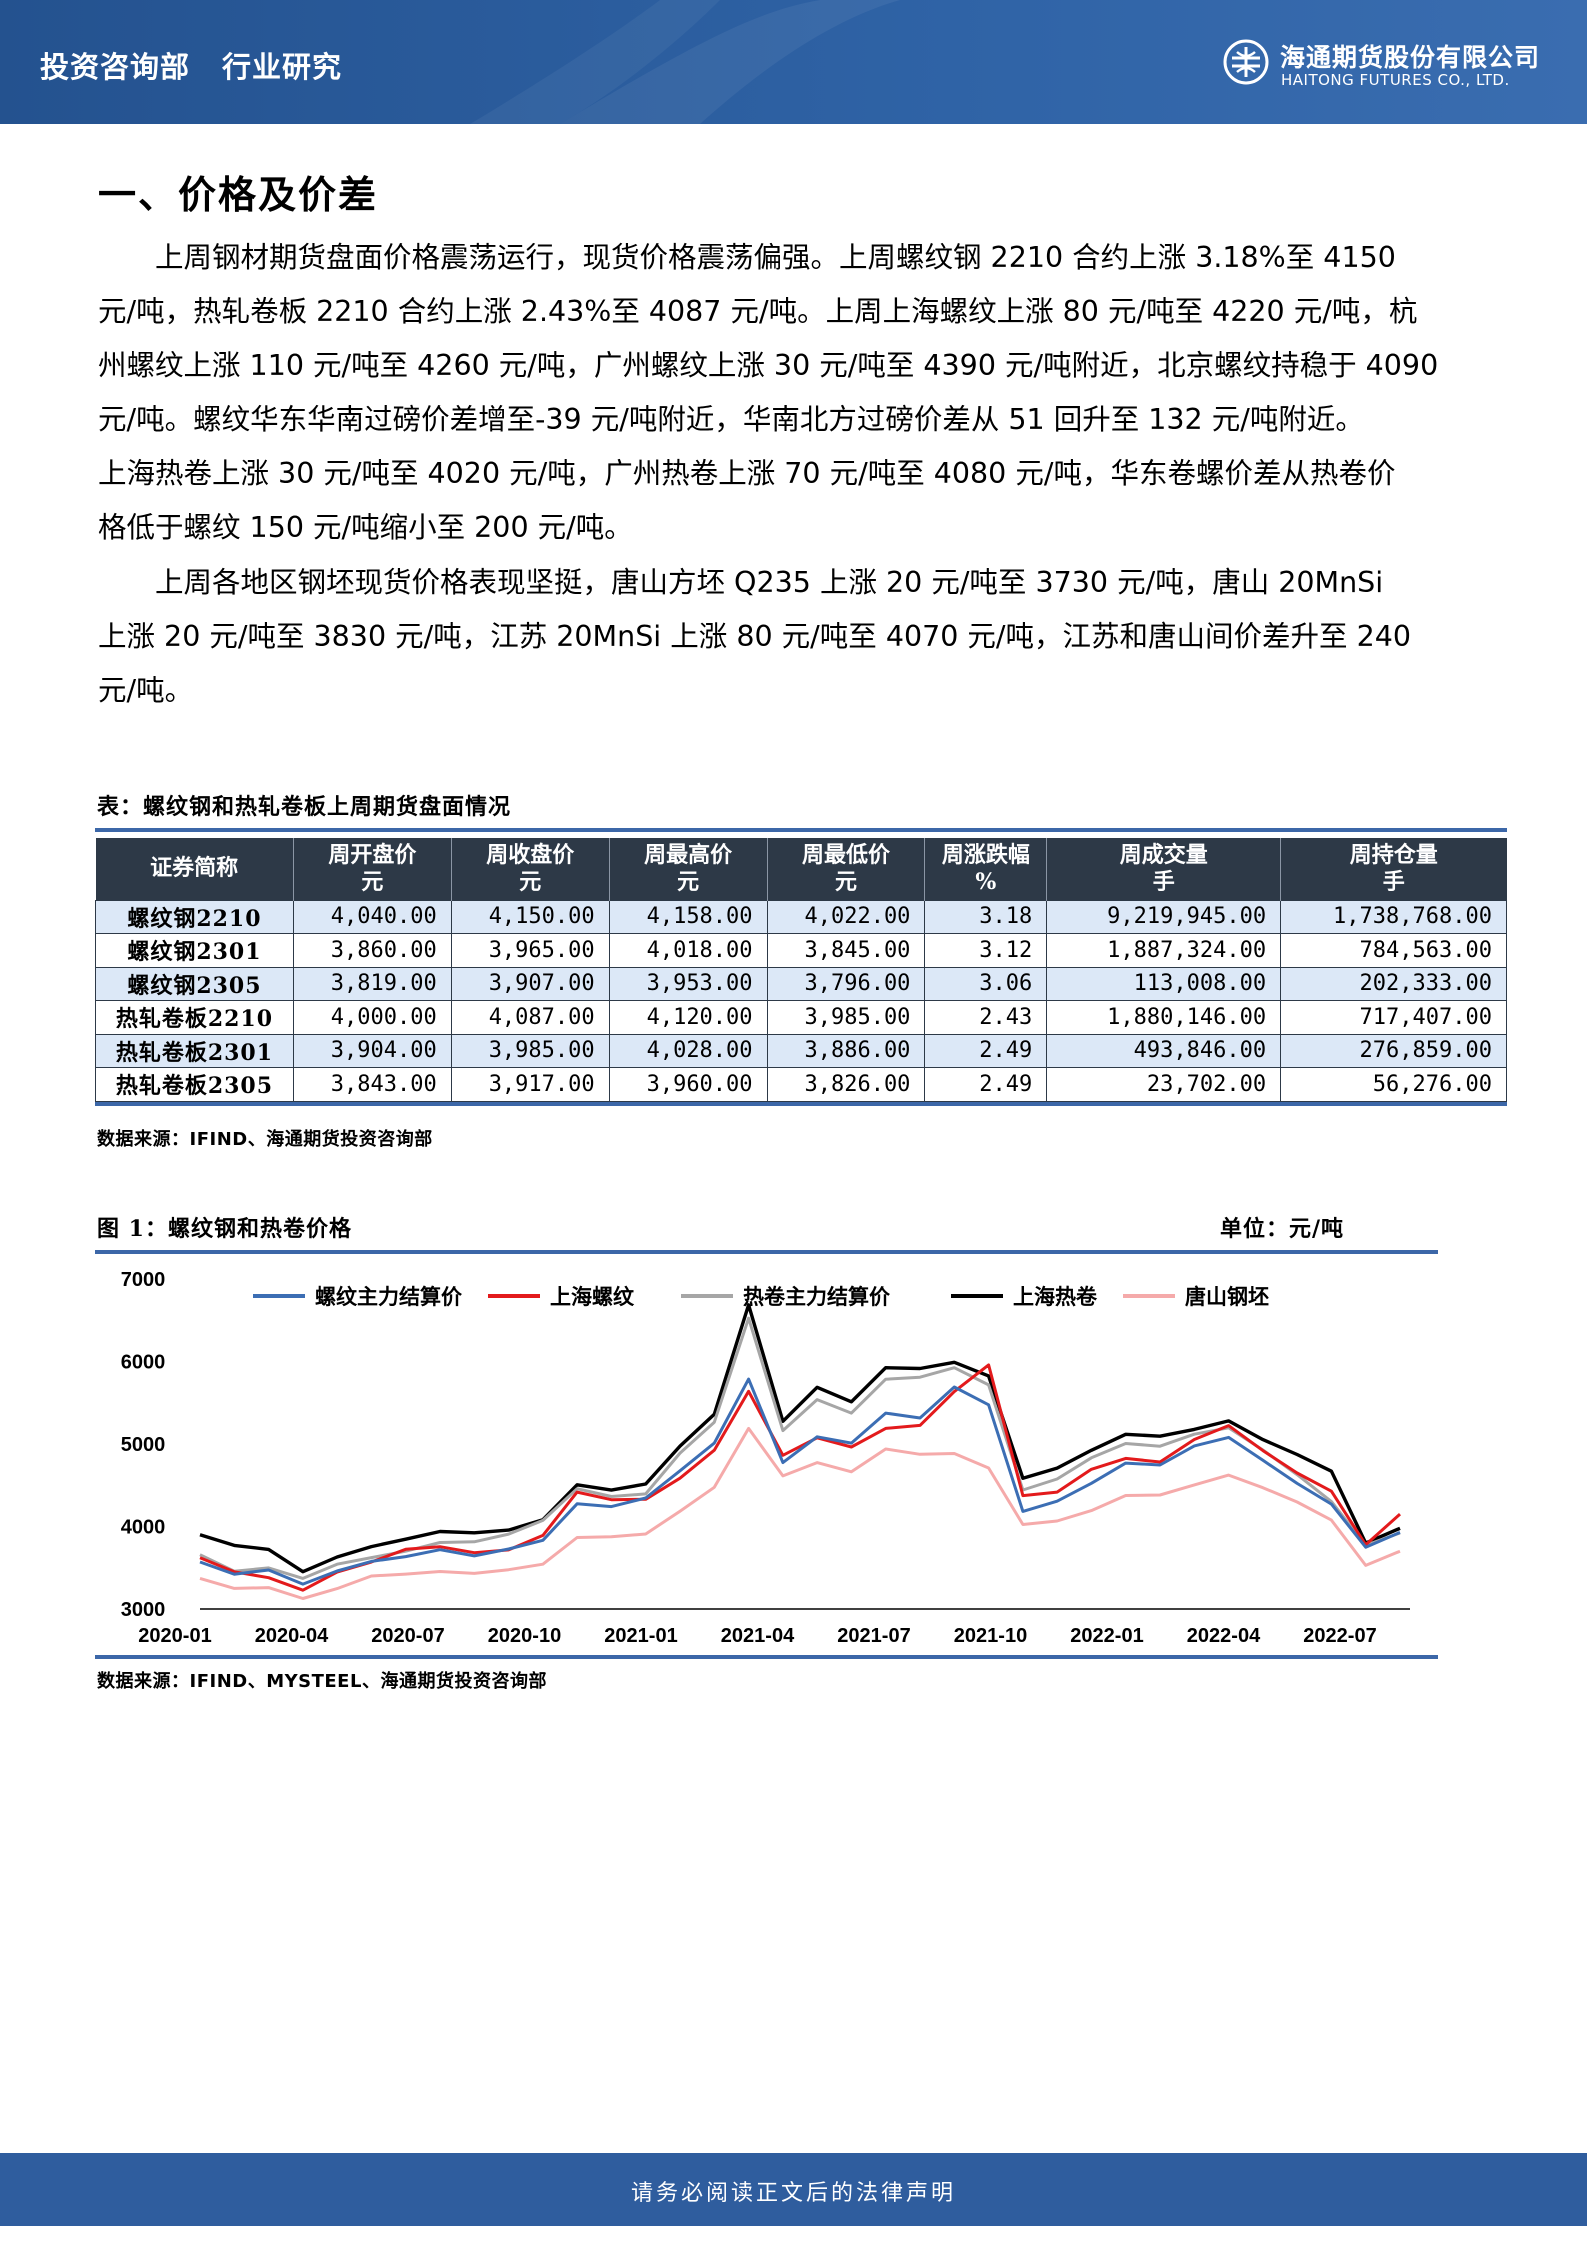  Describe the element at coordinates (846, 1084) in the screenshot. I see `value-cell: 3,826.00` at that location.